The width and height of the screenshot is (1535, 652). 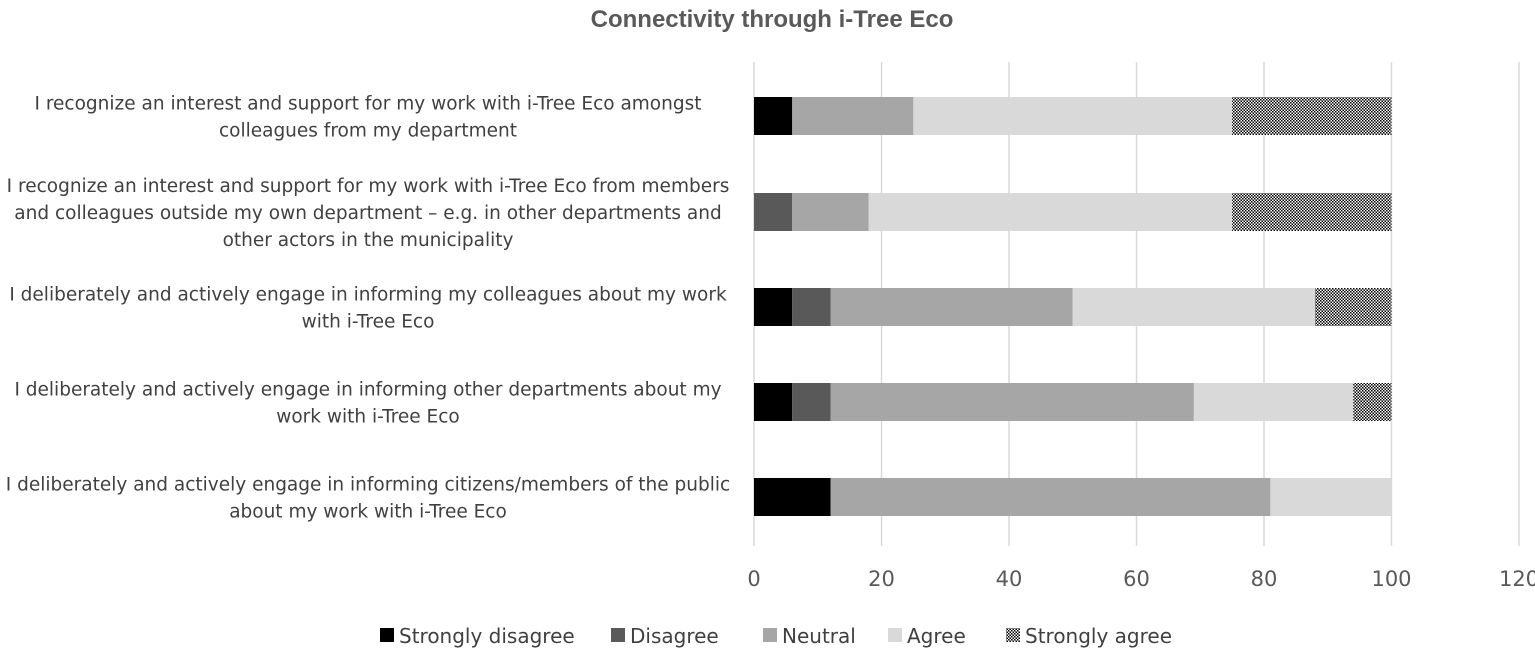 I want to click on chart-title: Connectivity through i-Tree Eco, so click(x=772, y=19).